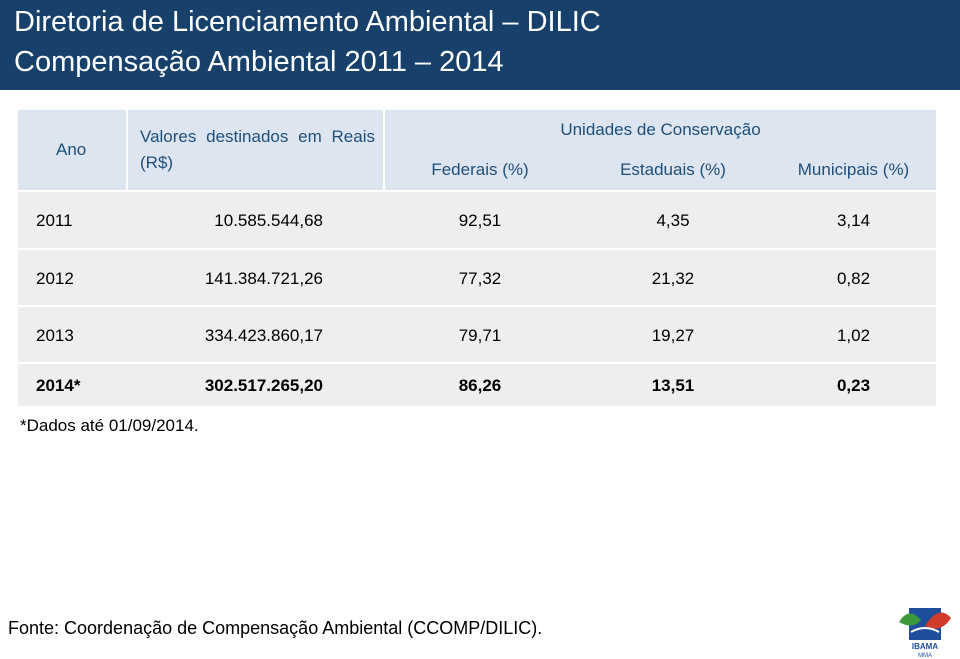  I want to click on table-cell: 302.517.265,20, so click(256, 384).